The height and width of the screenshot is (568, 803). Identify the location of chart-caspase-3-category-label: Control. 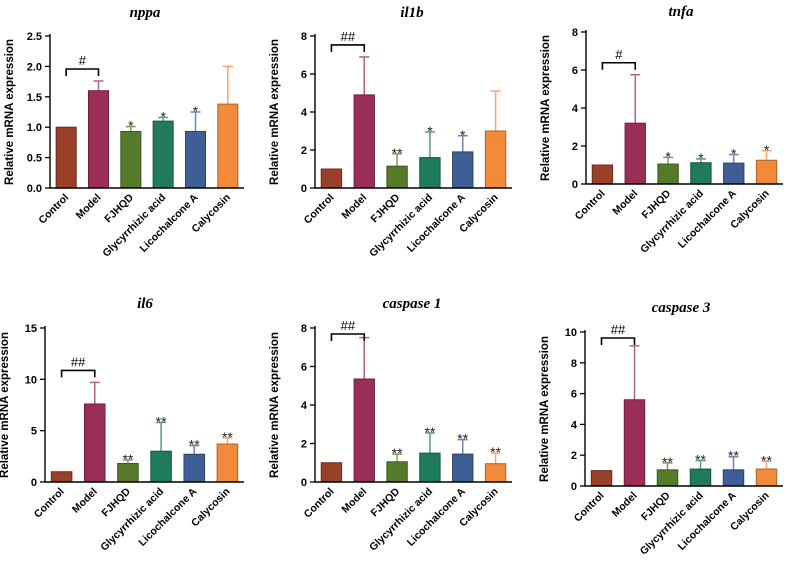
(589, 507).